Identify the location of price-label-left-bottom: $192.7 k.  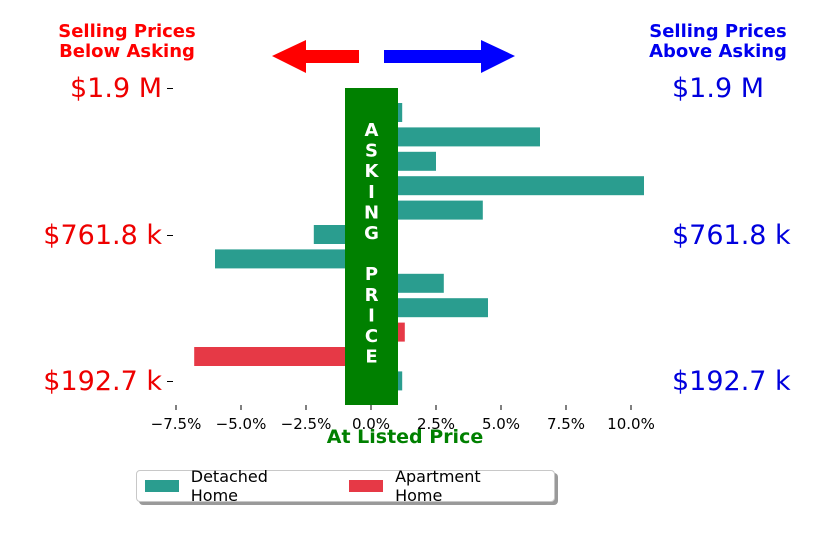
(102, 381).